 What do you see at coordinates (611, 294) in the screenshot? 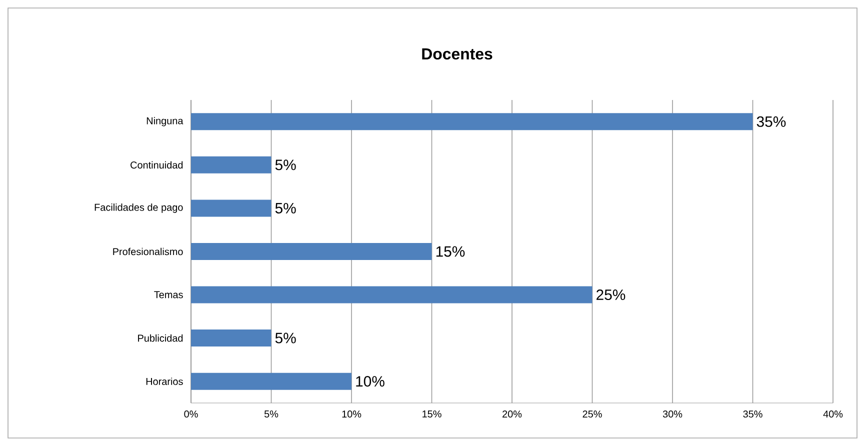
I see `data-label: 25%` at bounding box center [611, 294].